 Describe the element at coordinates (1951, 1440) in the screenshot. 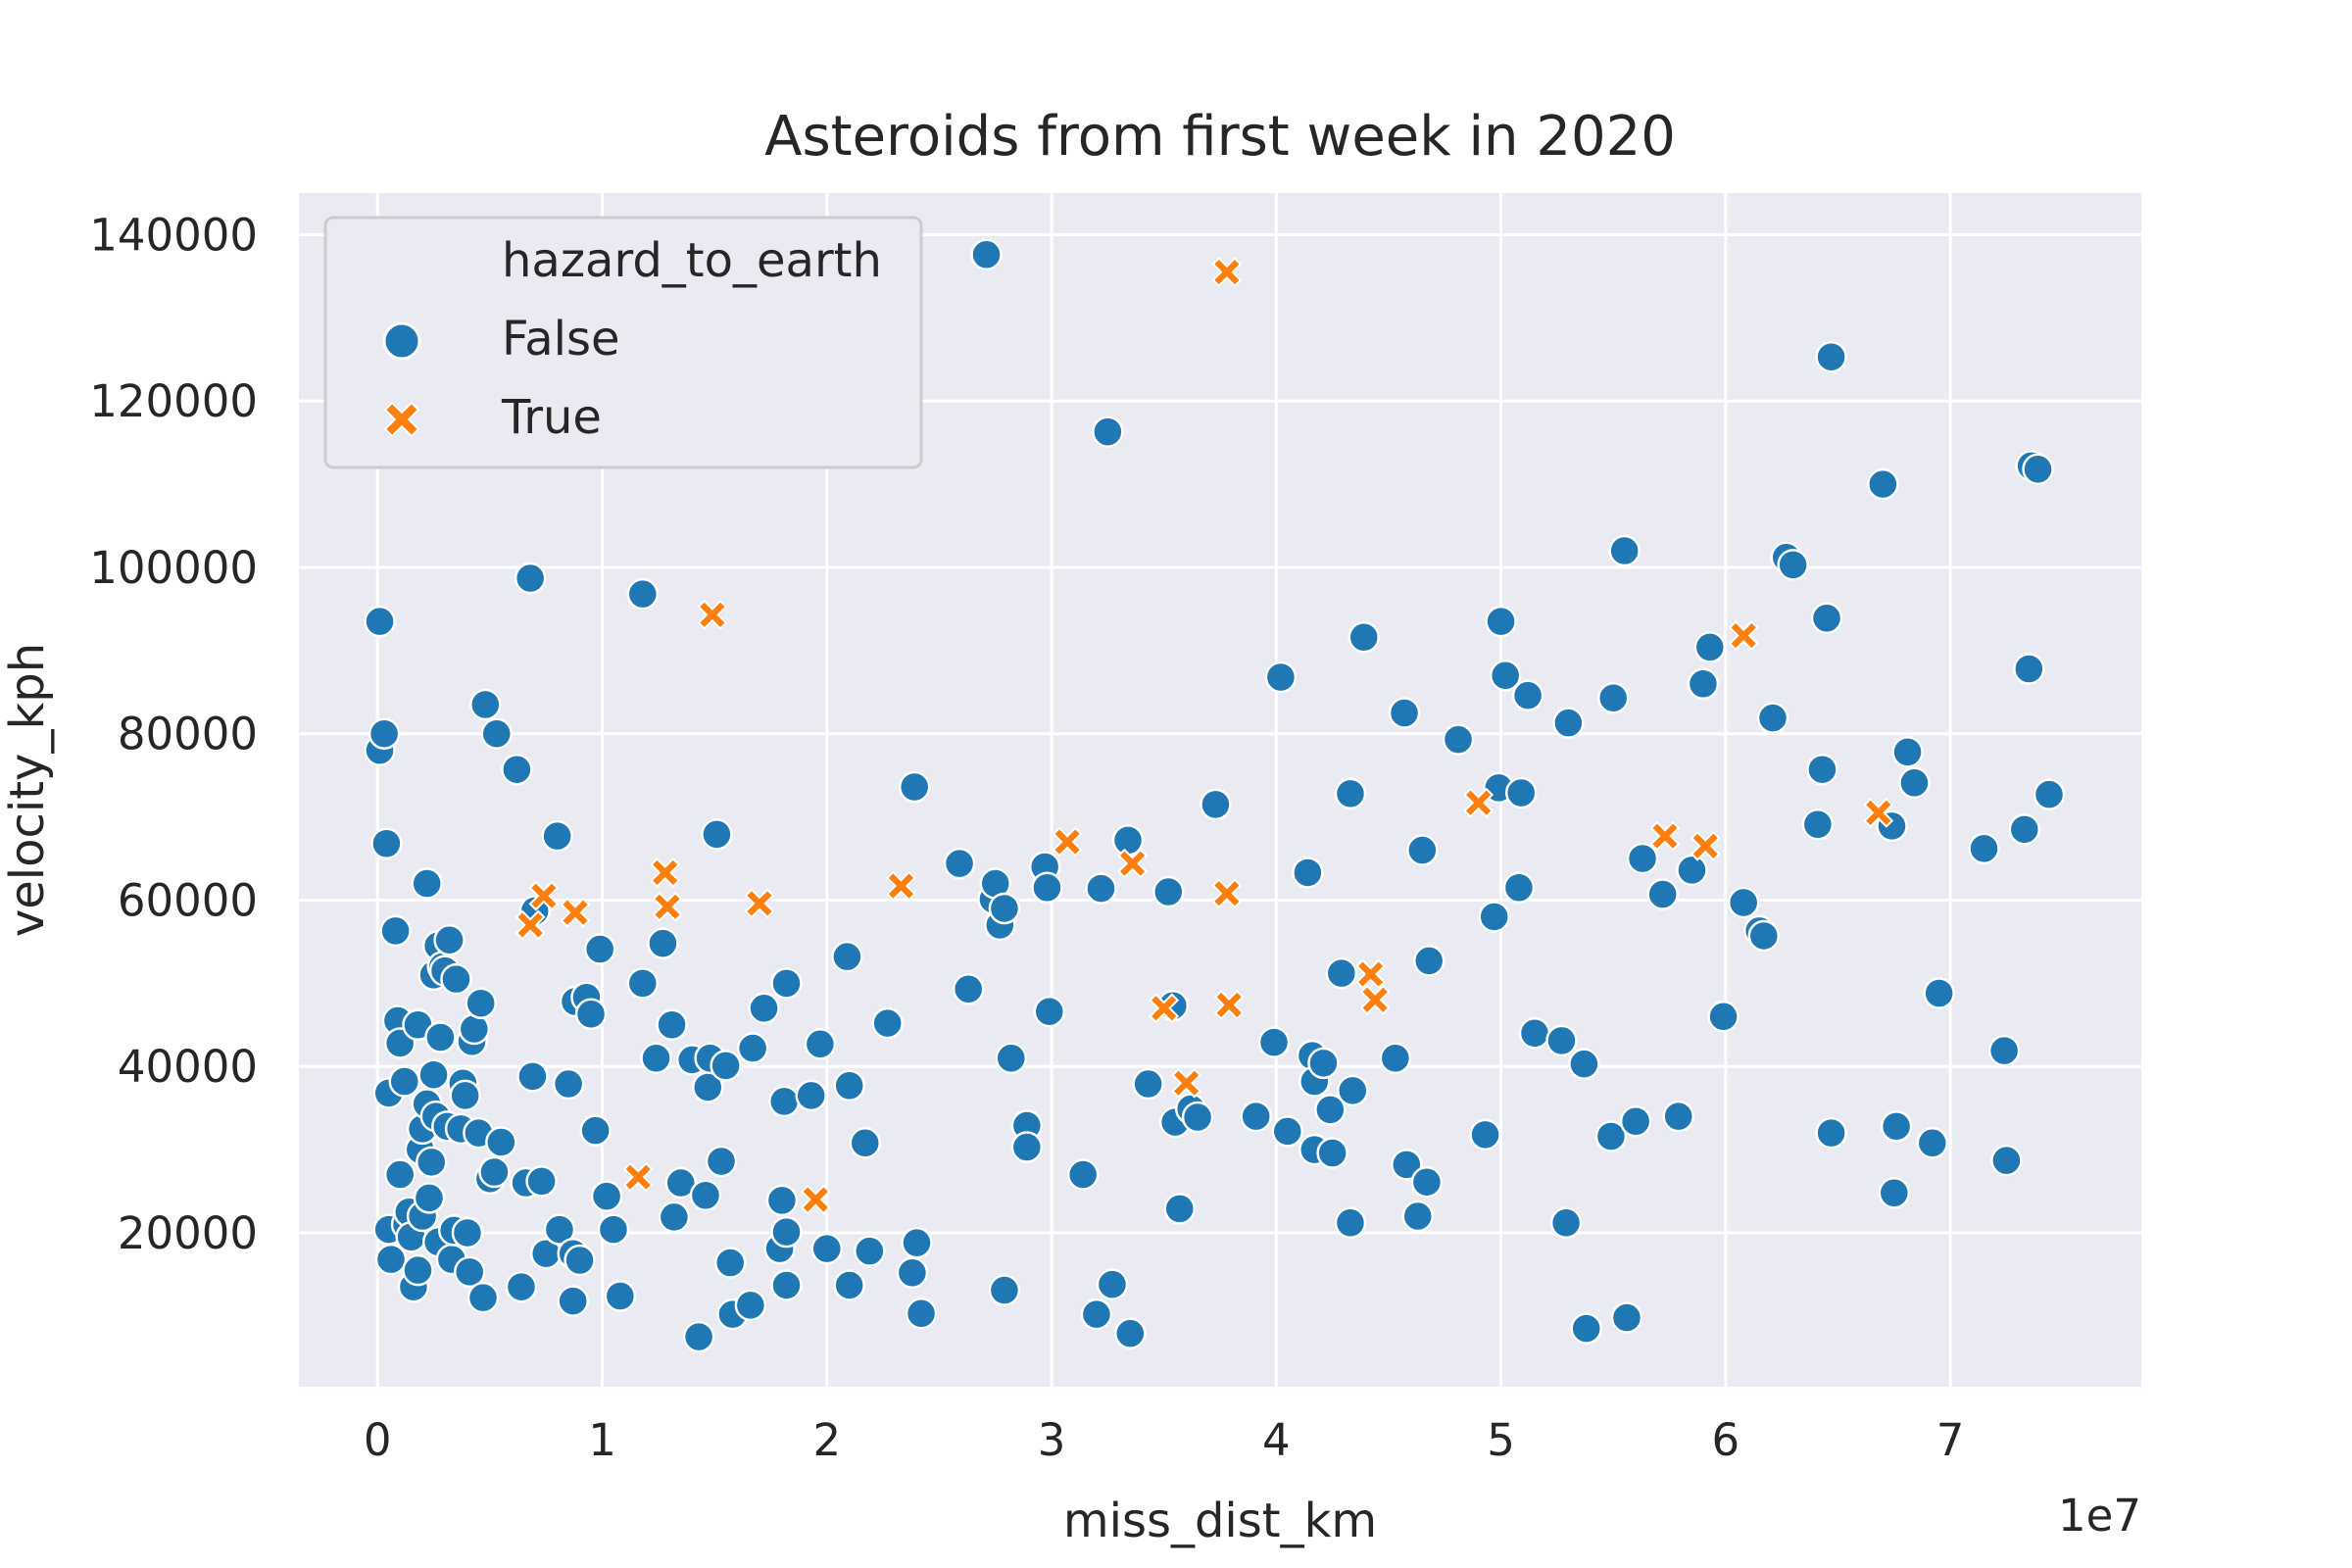

I see `x-tick-label: 7` at that location.